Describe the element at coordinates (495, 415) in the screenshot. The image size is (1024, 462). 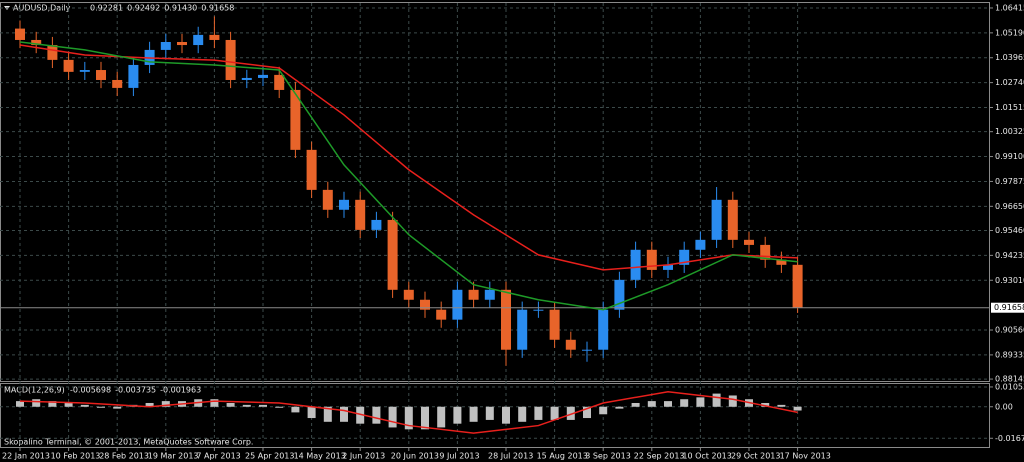
I see `macd-panel-border` at that location.